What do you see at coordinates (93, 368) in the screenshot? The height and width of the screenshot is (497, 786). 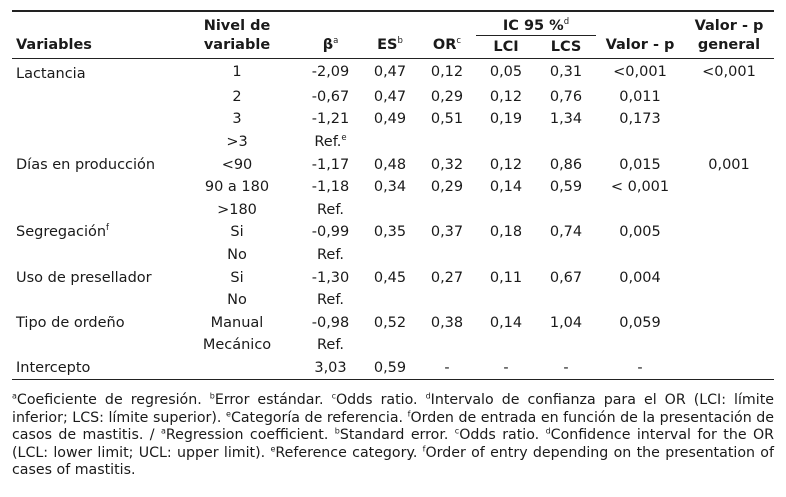 I see `cell-variable: Intercepto` at bounding box center [93, 368].